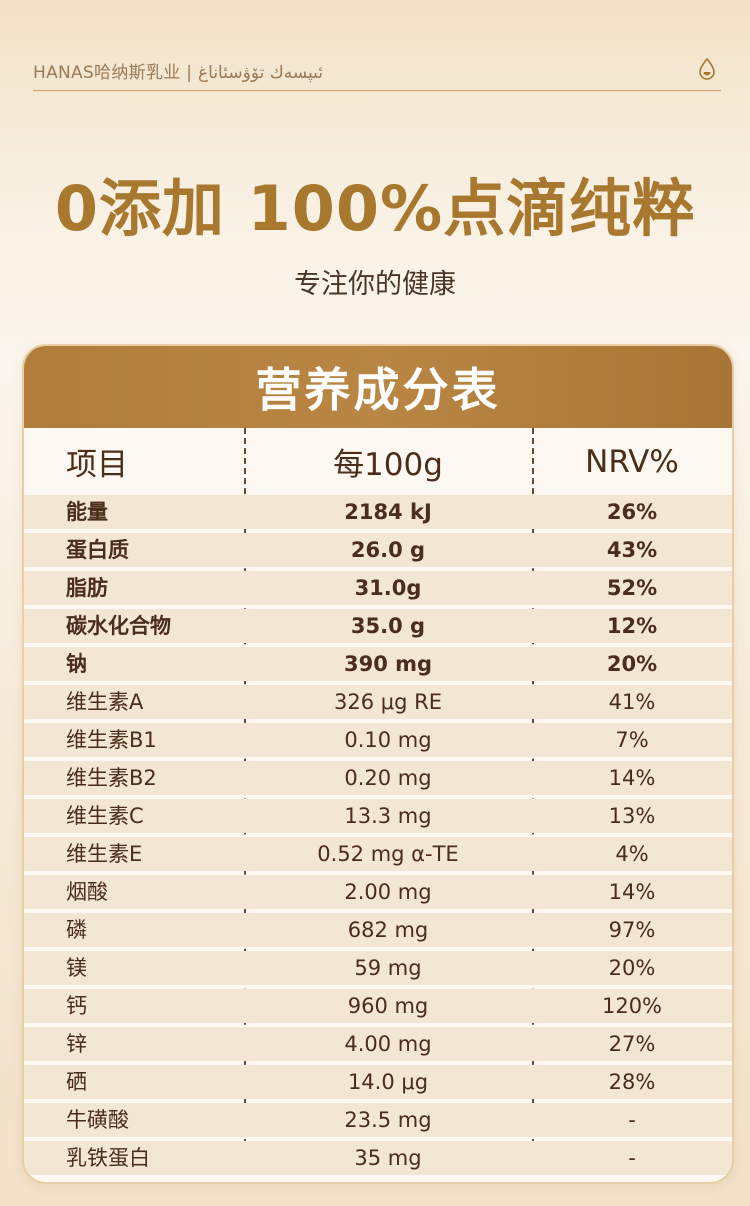  What do you see at coordinates (388, 892) in the screenshot?
I see `row-per100g: 2.00 mg` at bounding box center [388, 892].